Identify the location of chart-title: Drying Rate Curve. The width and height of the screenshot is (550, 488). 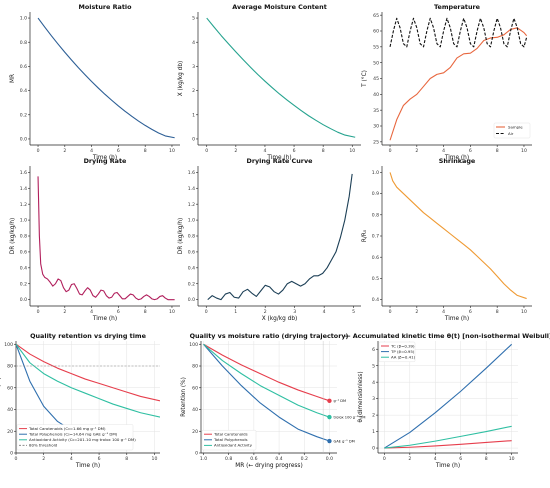
(280, 161).